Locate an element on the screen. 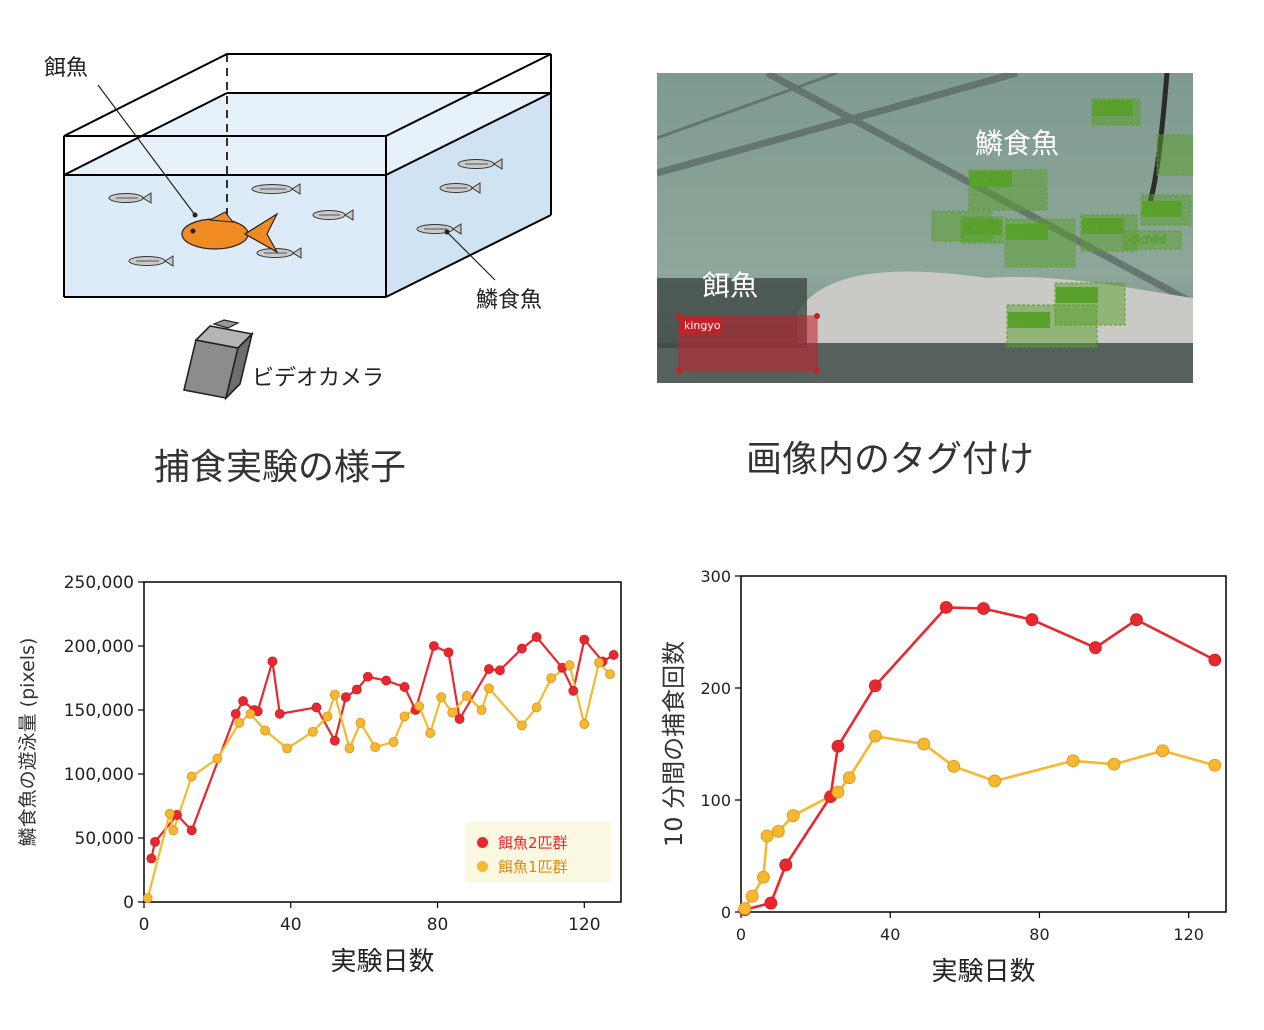 This screenshot has height=1030, width=1264. chart-legend: 餌魚2匹群 餌魚1匹群 is located at coordinates (538, 852).